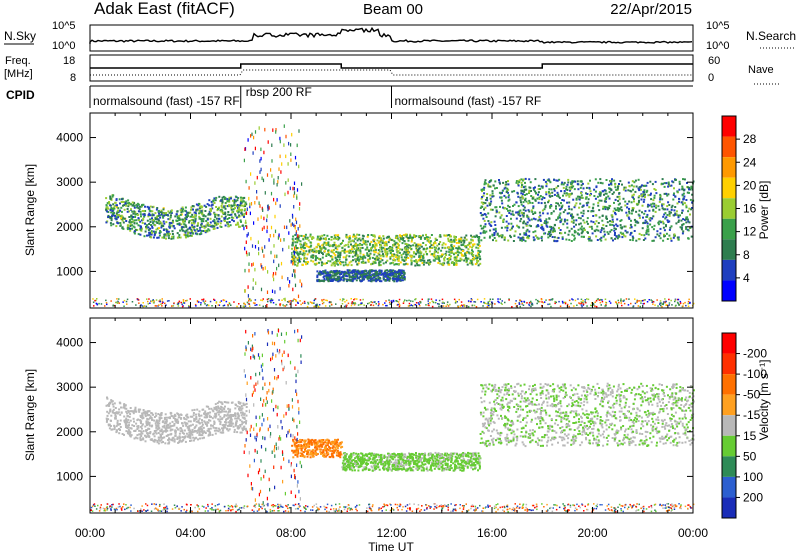 The image size is (800, 554). What do you see at coordinates (391, 66) in the screenshot?
I see `freq-trace` at bounding box center [391, 66].